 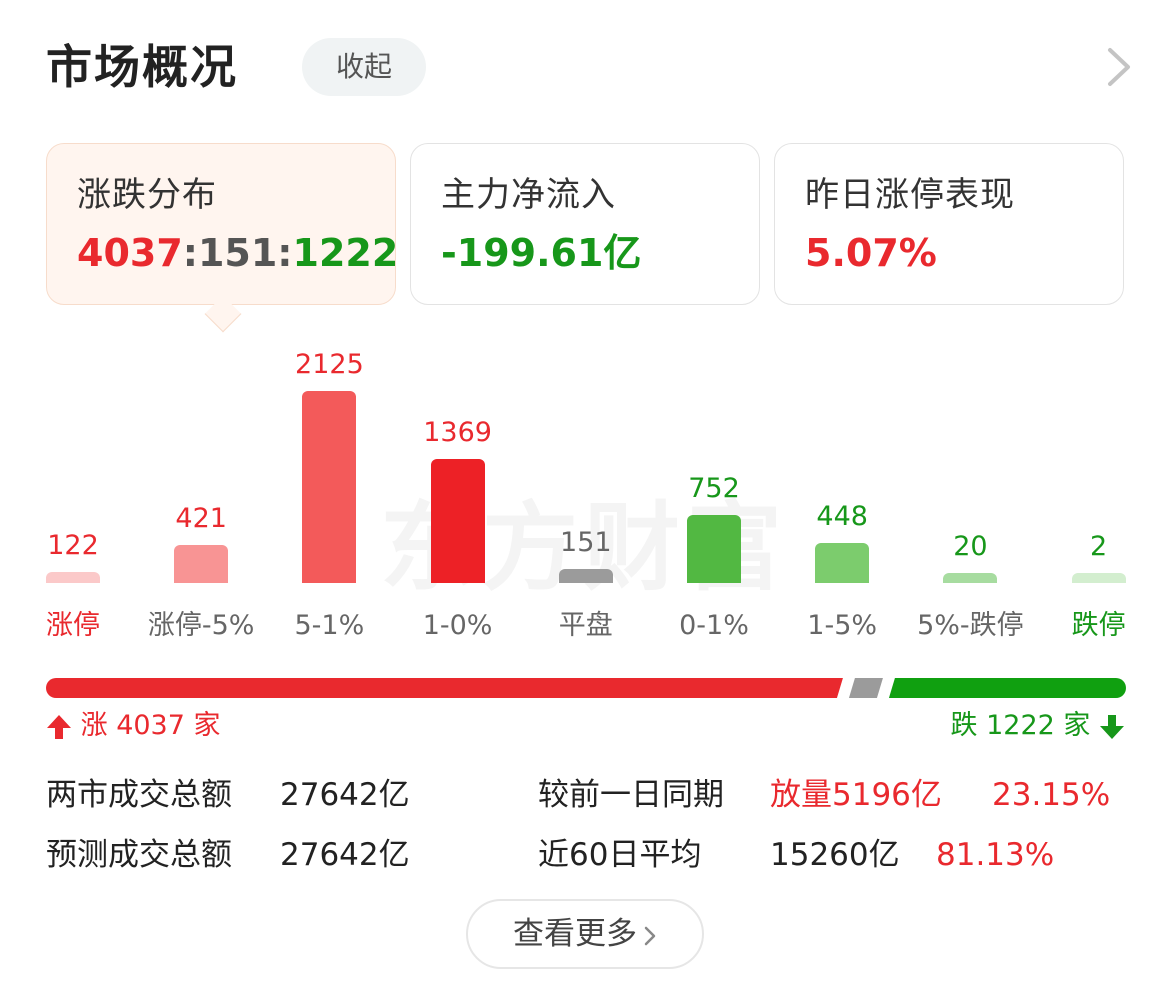 I want to click on card-label: 主力净流入, so click(x=528, y=195).